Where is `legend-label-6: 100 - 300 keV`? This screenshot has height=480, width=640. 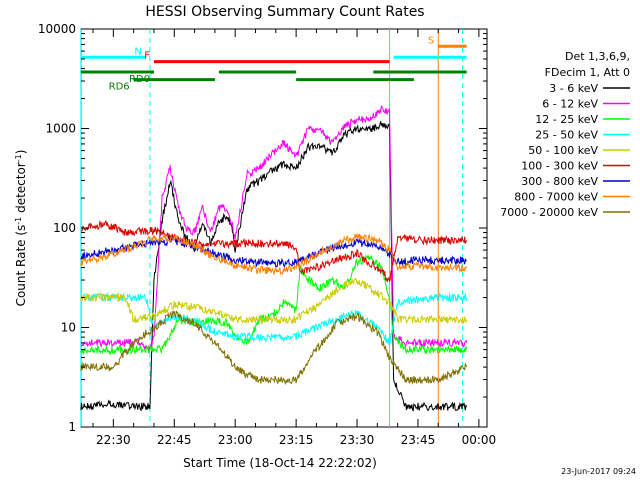
legend-label-6: 100 - 300 keV is located at coordinates (559, 166).